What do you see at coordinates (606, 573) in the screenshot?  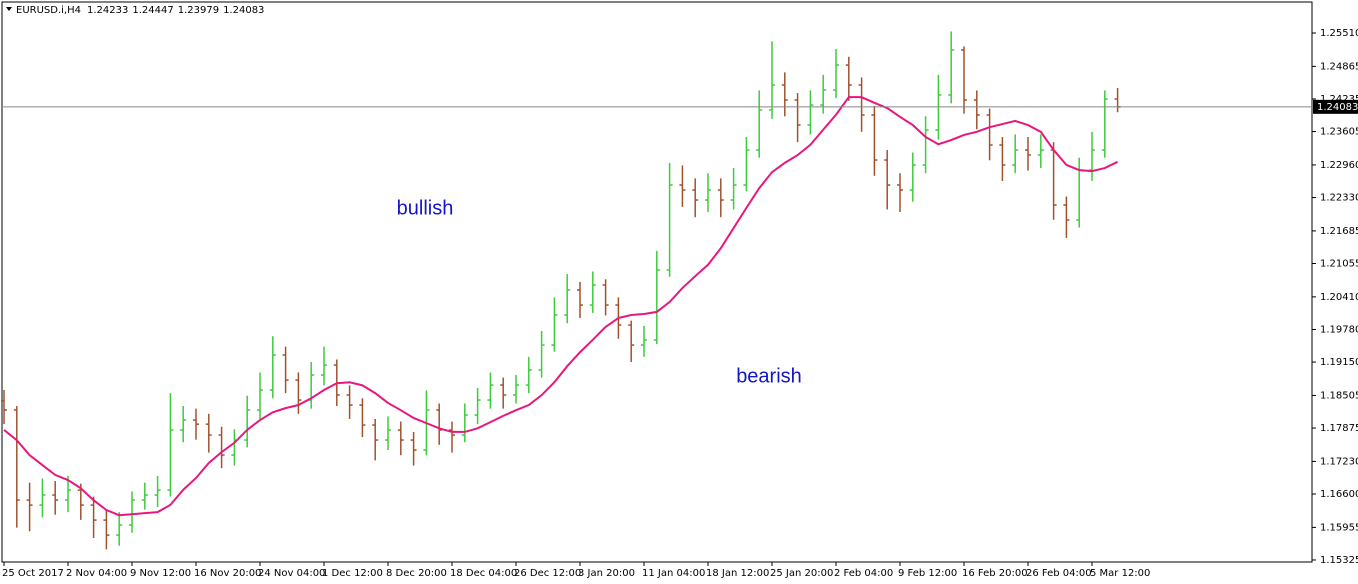 I see `x-tick-label: 3 Jan 20:00` at bounding box center [606, 573].